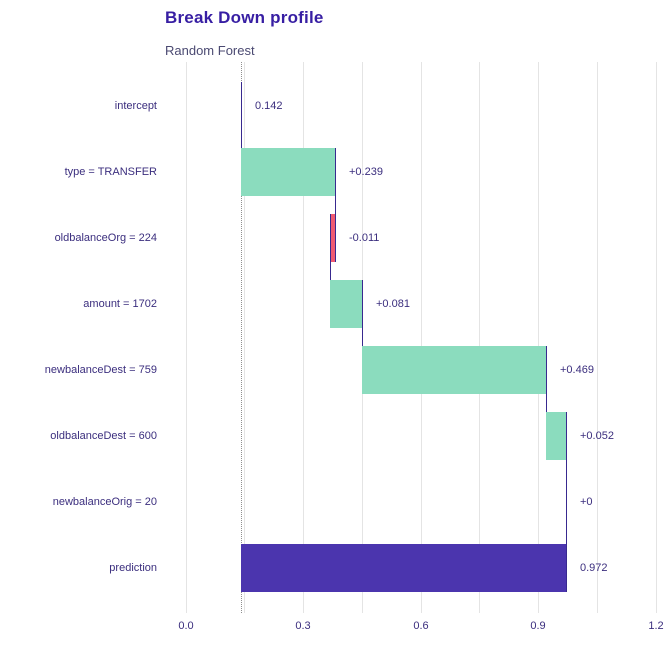  I want to click on value-label: +0.052, so click(597, 436).